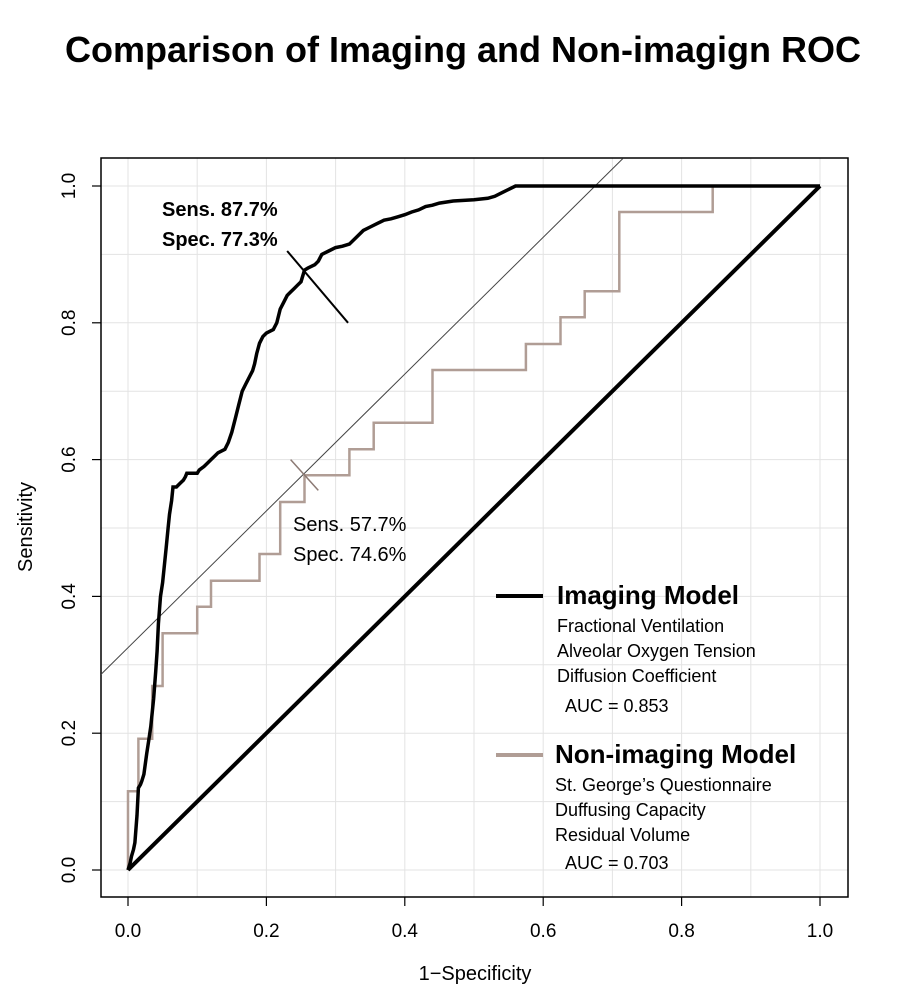 The height and width of the screenshot is (1005, 905). Describe the element at coordinates (220, 240) in the screenshot. I see `imaging-spec-label: Spec. 77.3%` at that location.